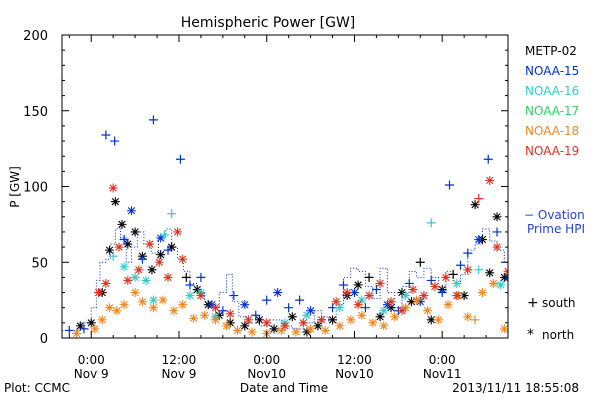 The width and height of the screenshot is (600, 400). Describe the element at coordinates (530, 335) in the screenshot. I see `symbol-key-glyph: *` at that location.